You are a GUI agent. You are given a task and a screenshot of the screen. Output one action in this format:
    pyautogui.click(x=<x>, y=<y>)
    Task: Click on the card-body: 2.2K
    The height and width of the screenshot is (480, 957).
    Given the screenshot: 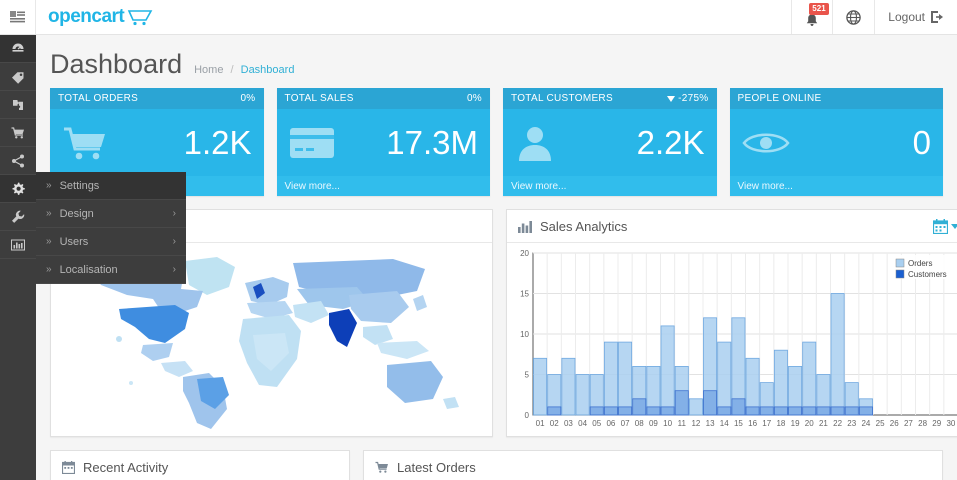 What is the action you would take?
    pyautogui.click(x=610, y=142)
    